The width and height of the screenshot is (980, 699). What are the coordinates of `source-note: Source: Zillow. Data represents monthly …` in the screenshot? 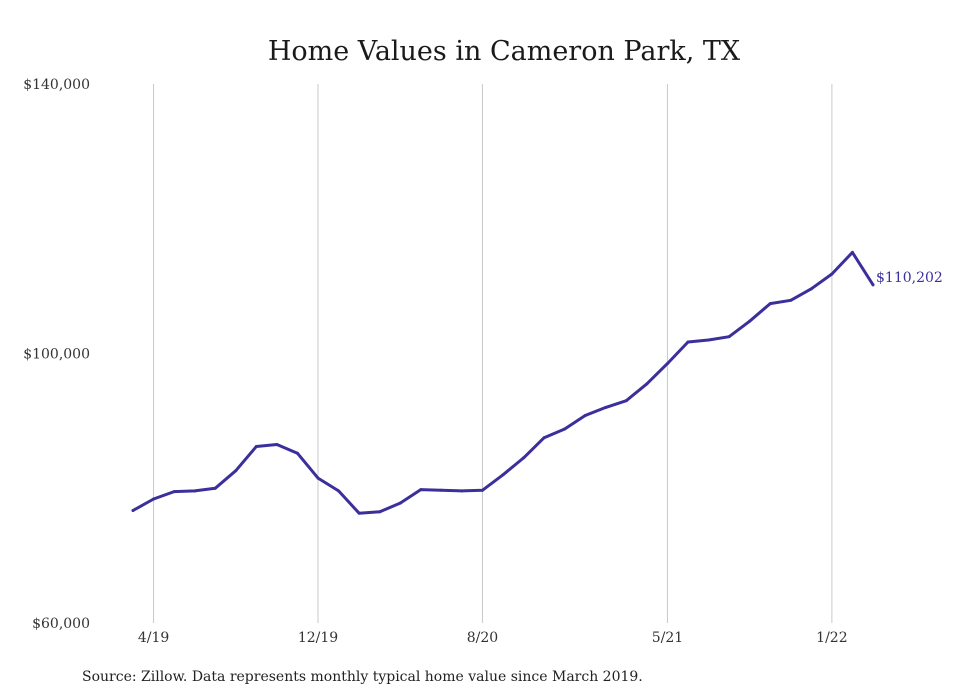 It's located at (362, 677).